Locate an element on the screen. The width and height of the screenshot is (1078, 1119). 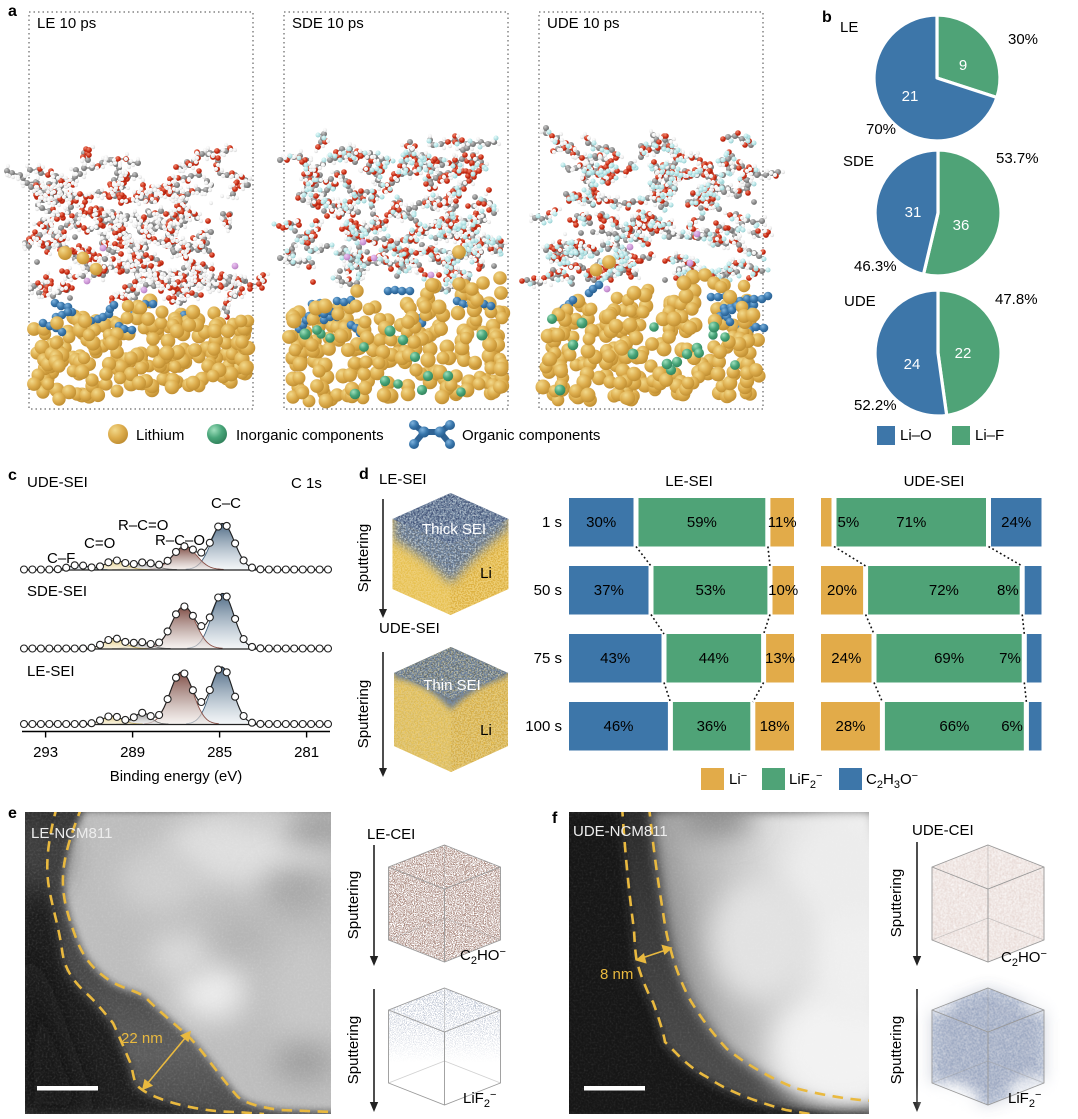
svg-text: LE 10 ps is located at coordinates (66, 23).